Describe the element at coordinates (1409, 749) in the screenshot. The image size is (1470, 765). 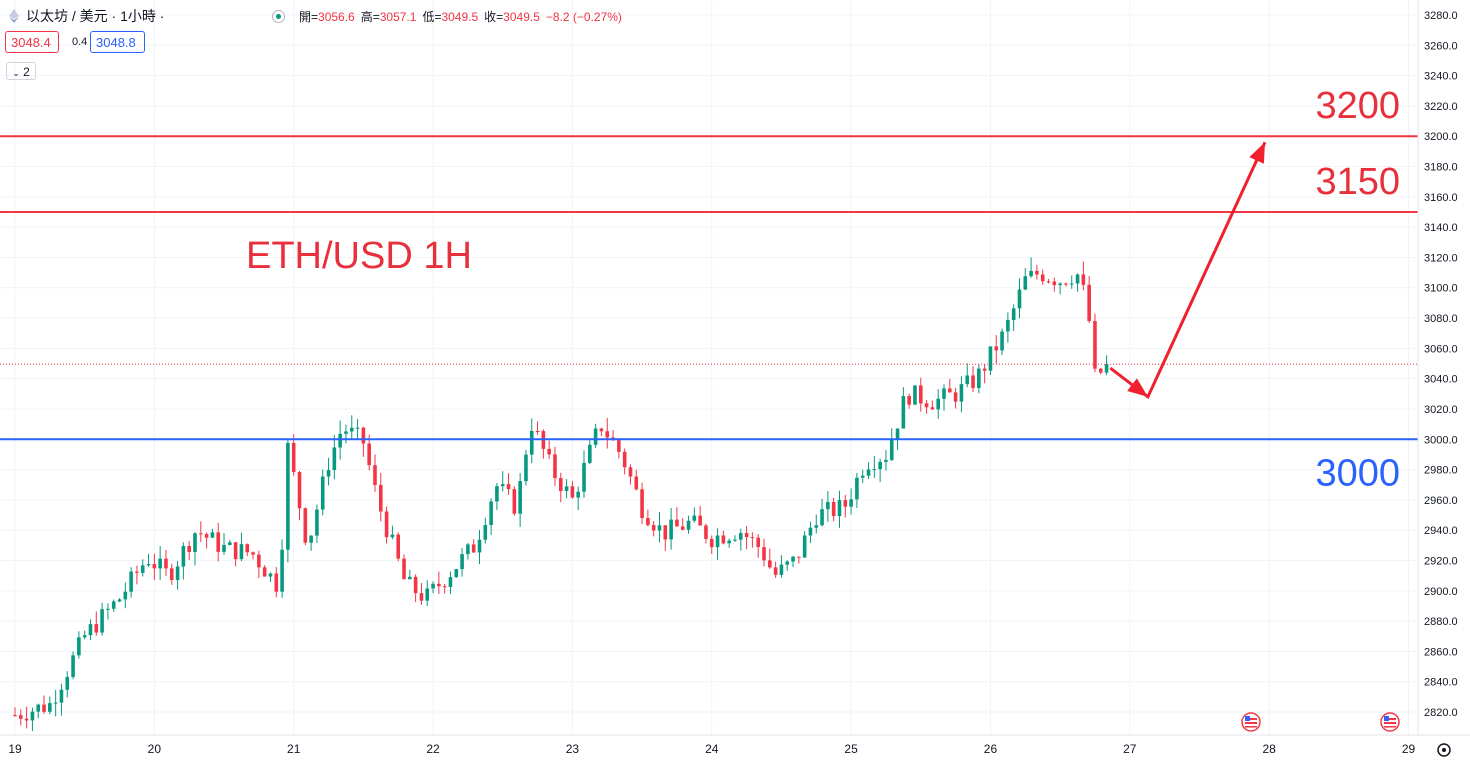
I see `time-tick-label: 29` at that location.